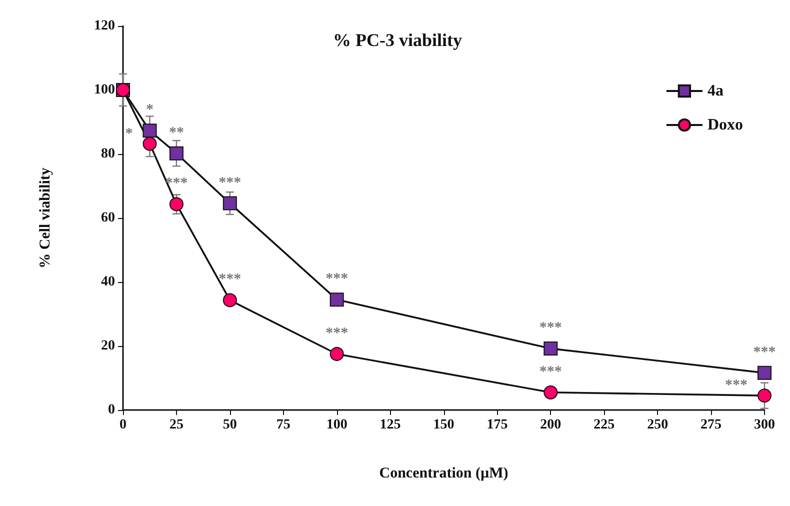 The width and height of the screenshot is (790, 506). Describe the element at coordinates (108, 346) in the screenshot. I see `y-tick-label: 20` at that location.